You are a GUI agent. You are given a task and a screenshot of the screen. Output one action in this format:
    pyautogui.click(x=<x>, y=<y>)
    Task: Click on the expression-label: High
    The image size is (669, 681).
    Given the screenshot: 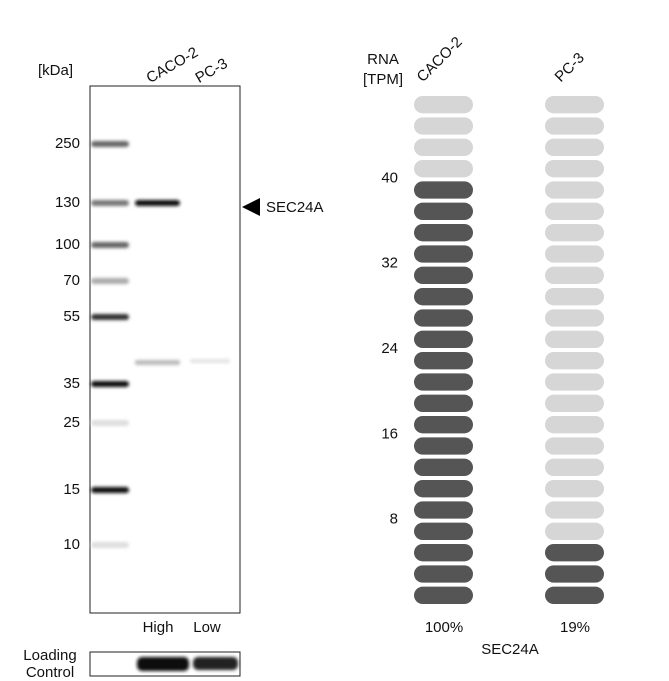 What is the action you would take?
    pyautogui.click(x=158, y=627)
    